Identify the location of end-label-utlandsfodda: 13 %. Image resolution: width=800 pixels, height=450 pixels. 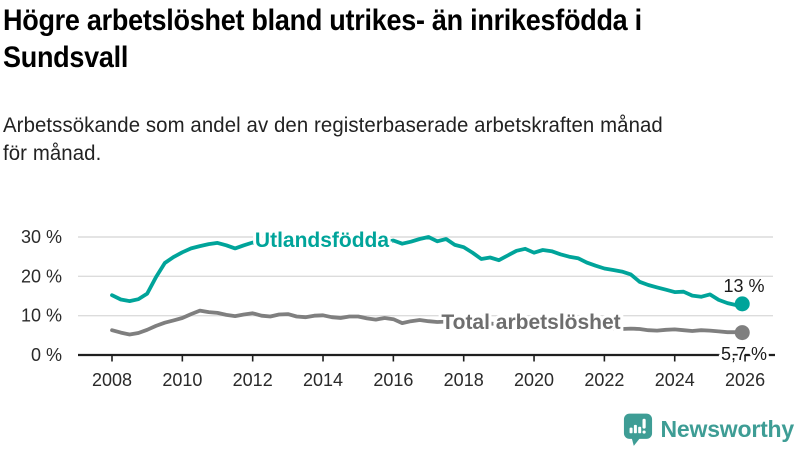
(743, 286).